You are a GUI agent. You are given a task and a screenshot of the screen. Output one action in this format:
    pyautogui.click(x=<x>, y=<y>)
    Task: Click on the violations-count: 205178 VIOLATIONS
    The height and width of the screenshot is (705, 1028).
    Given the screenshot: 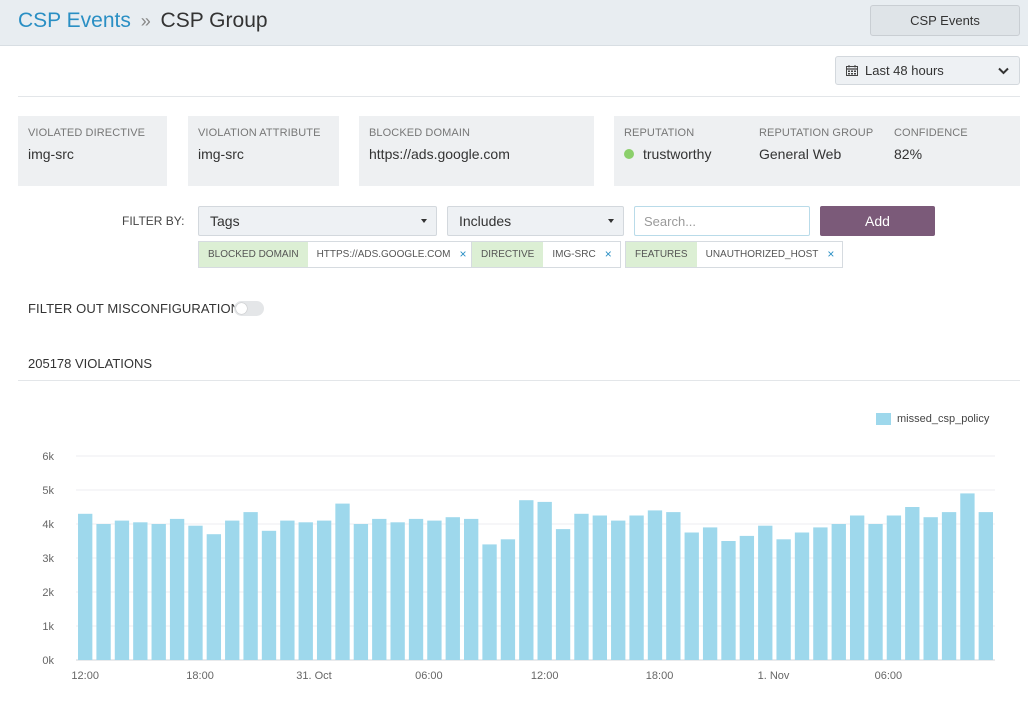 What is the action you would take?
    pyautogui.click(x=90, y=363)
    